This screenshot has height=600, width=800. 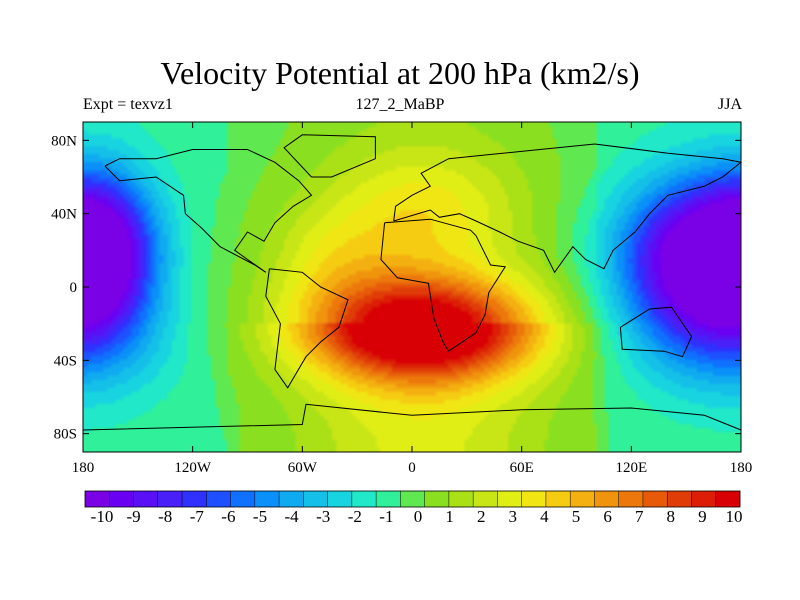 What do you see at coordinates (65, 435) in the screenshot?
I see `y-tick-label: 80S` at bounding box center [65, 435].